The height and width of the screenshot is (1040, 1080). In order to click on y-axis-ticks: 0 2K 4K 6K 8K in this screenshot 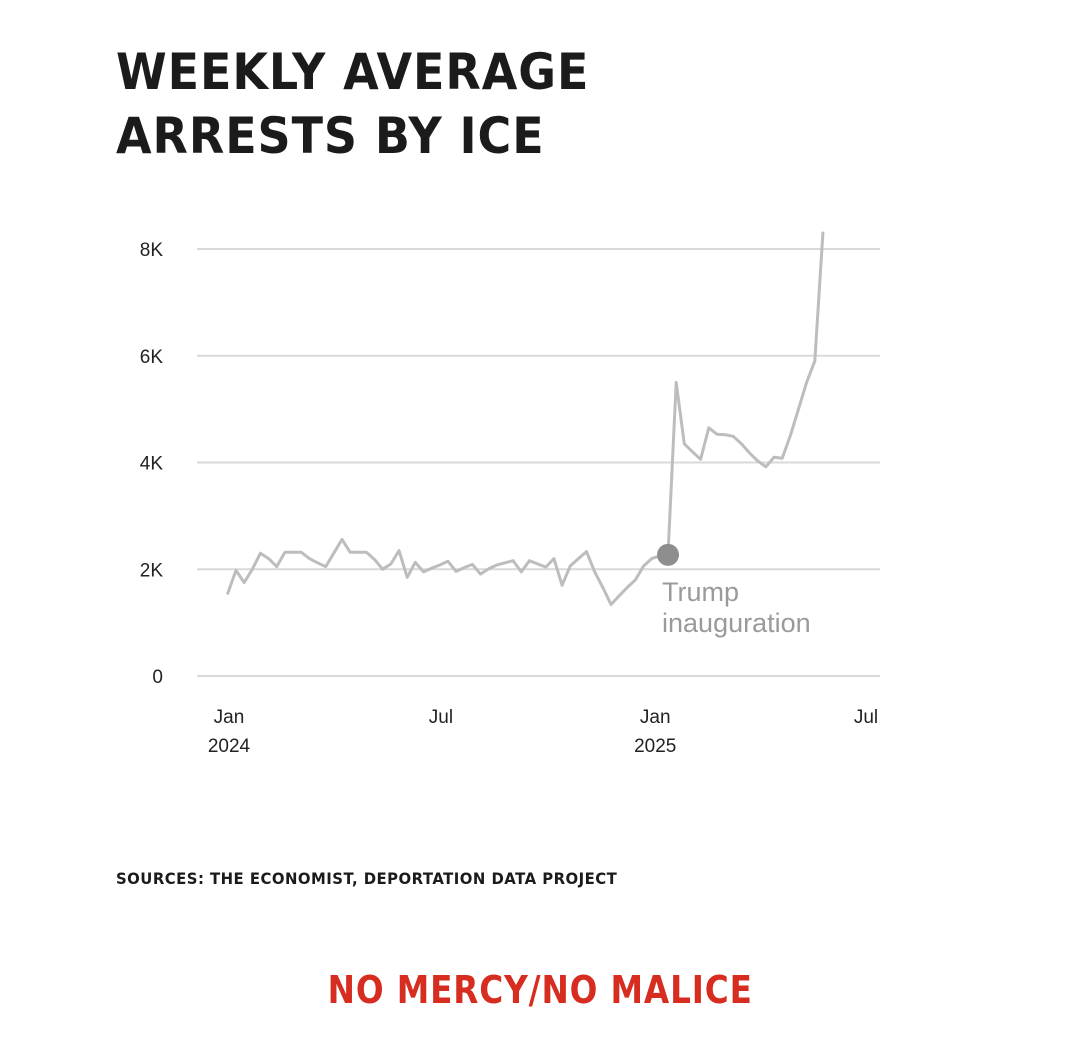, I will do `click(152, 464)`.